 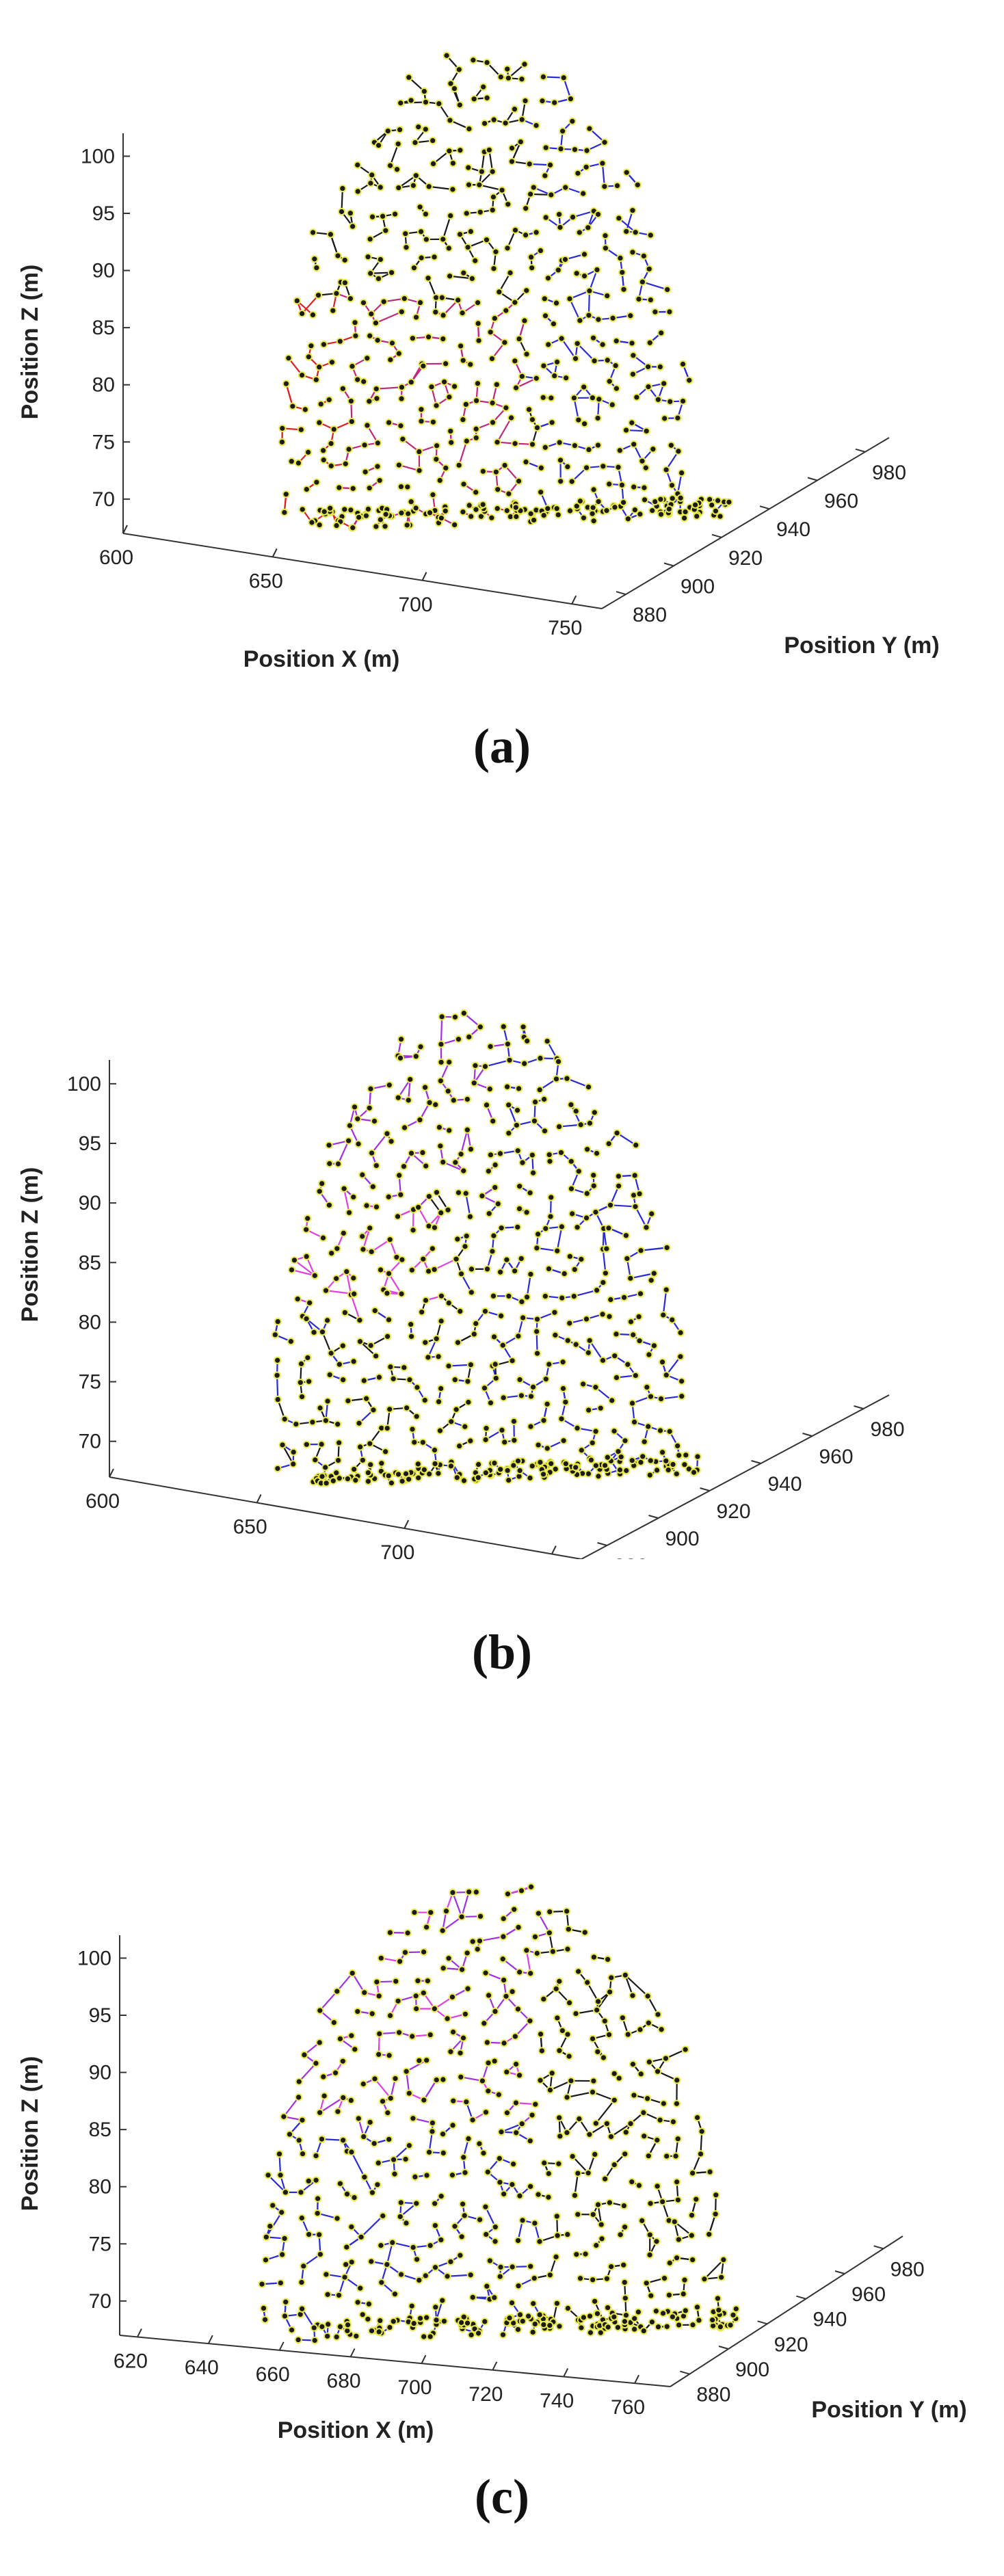 What do you see at coordinates (628, 2407) in the screenshot?
I see `x-tick-label: 760` at bounding box center [628, 2407].